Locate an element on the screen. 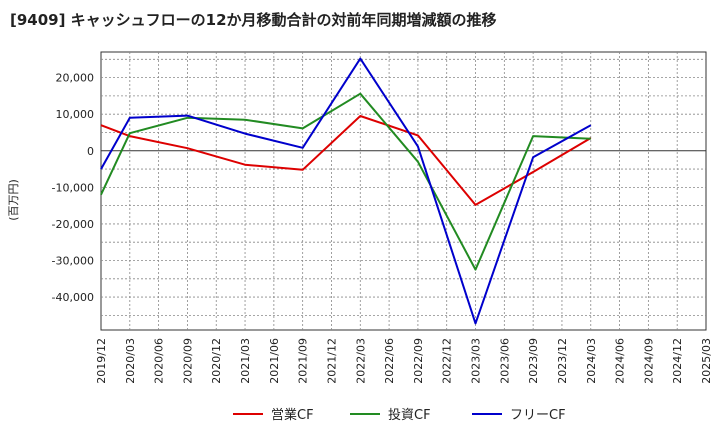  x-tick-label: 2023/03 is located at coordinates (476, 361).